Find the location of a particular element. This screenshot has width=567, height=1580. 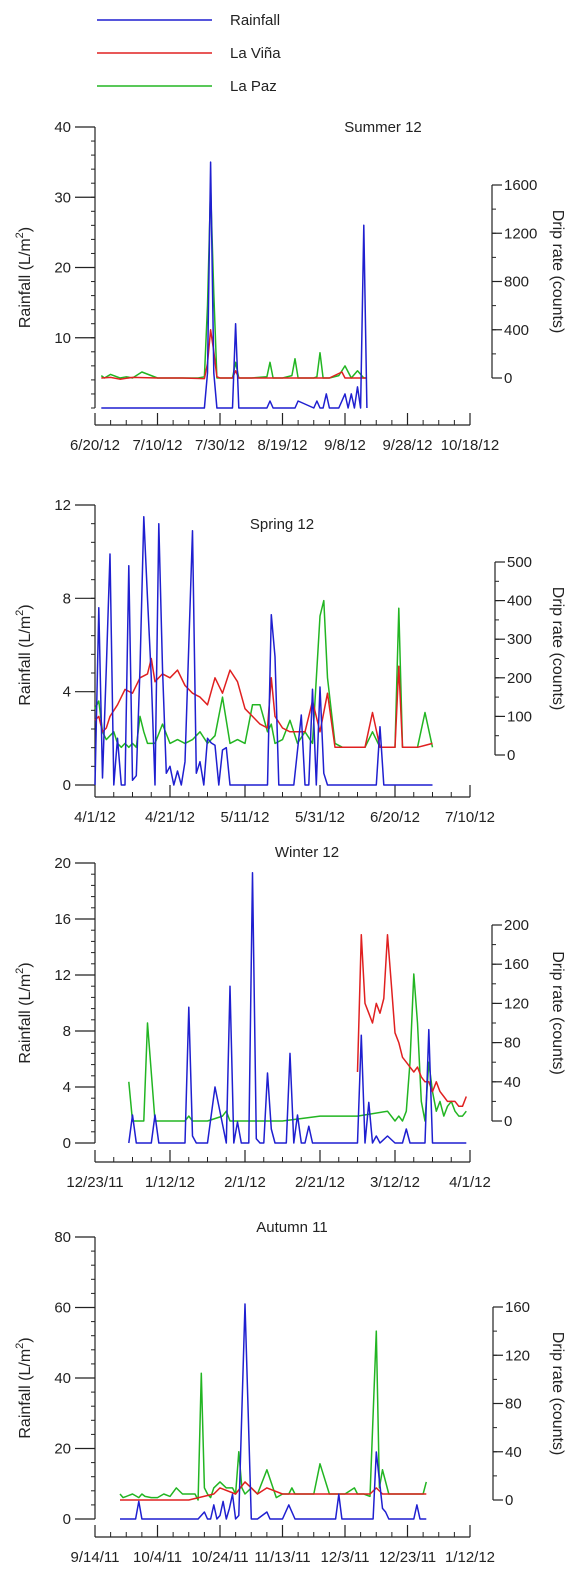

x-tick-label: 12/3/11 is located at coordinates (345, 1557).